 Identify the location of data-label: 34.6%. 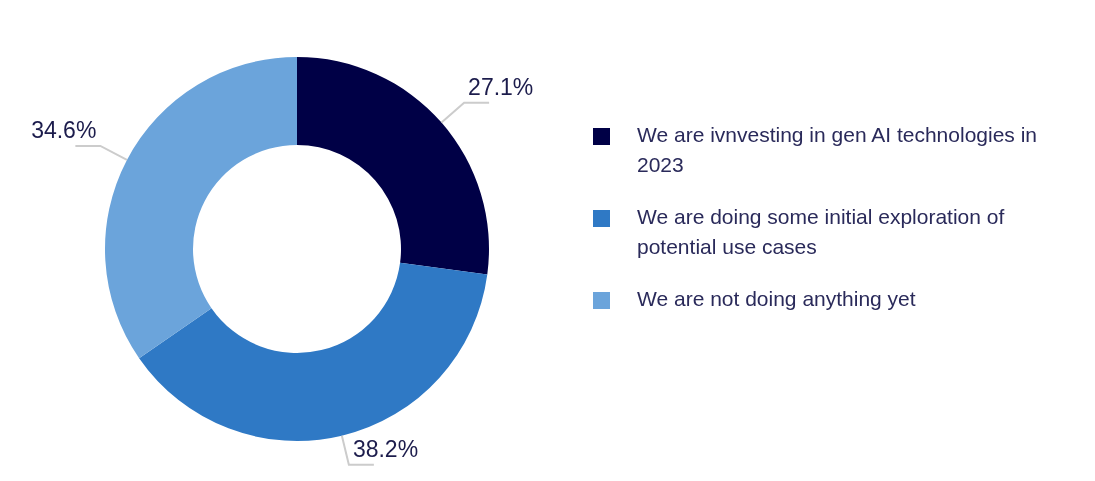
(64, 129).